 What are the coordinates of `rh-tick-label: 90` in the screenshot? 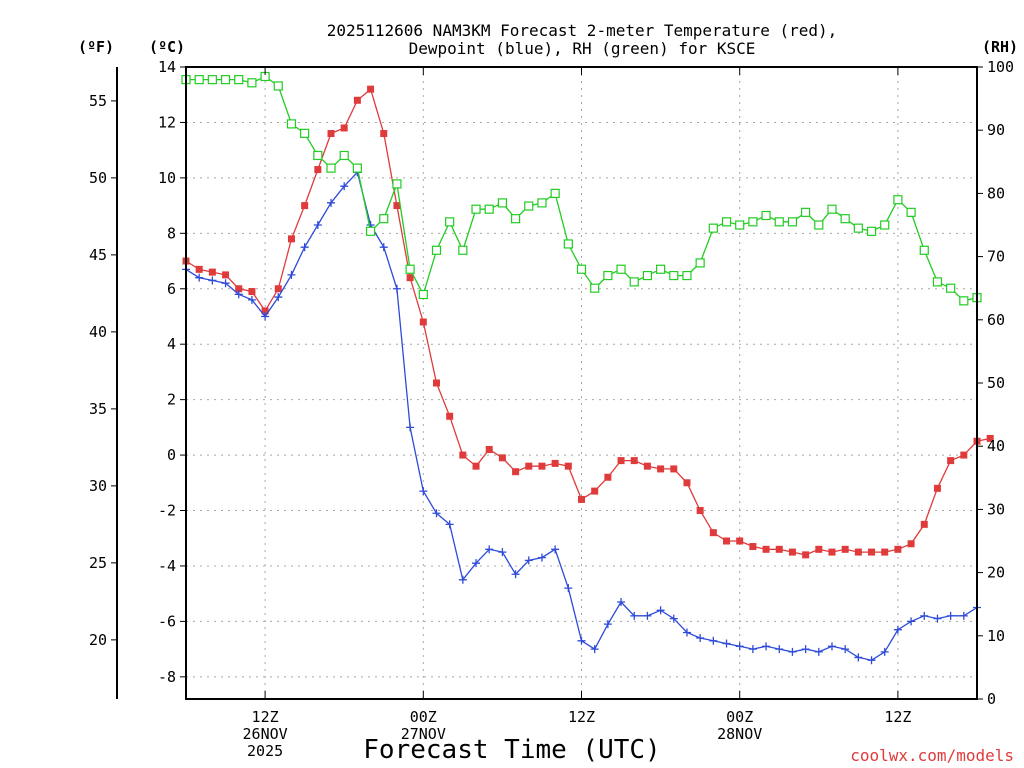 It's located at (996, 130).